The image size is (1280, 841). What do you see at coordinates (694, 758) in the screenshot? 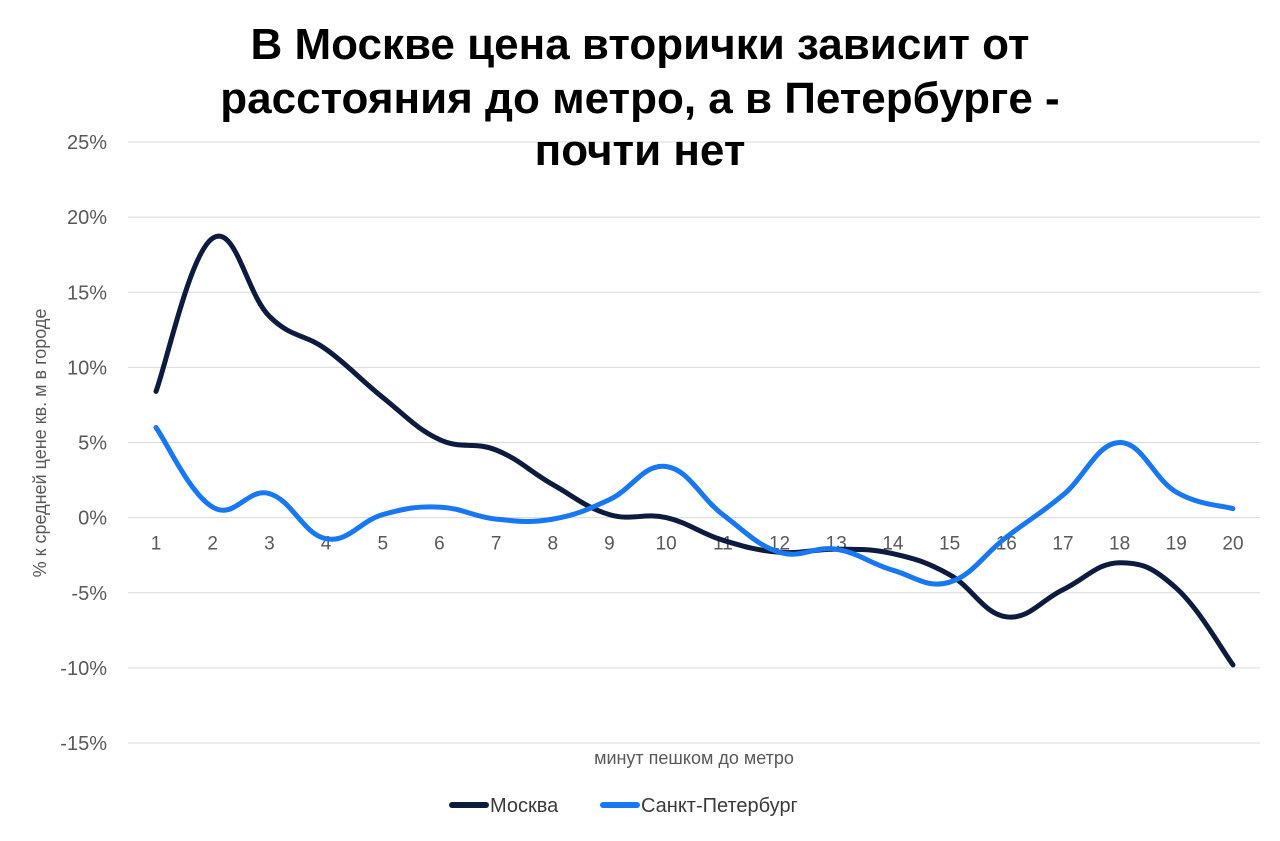
I see `x-axis-label: минут пешком до метро` at bounding box center [694, 758].